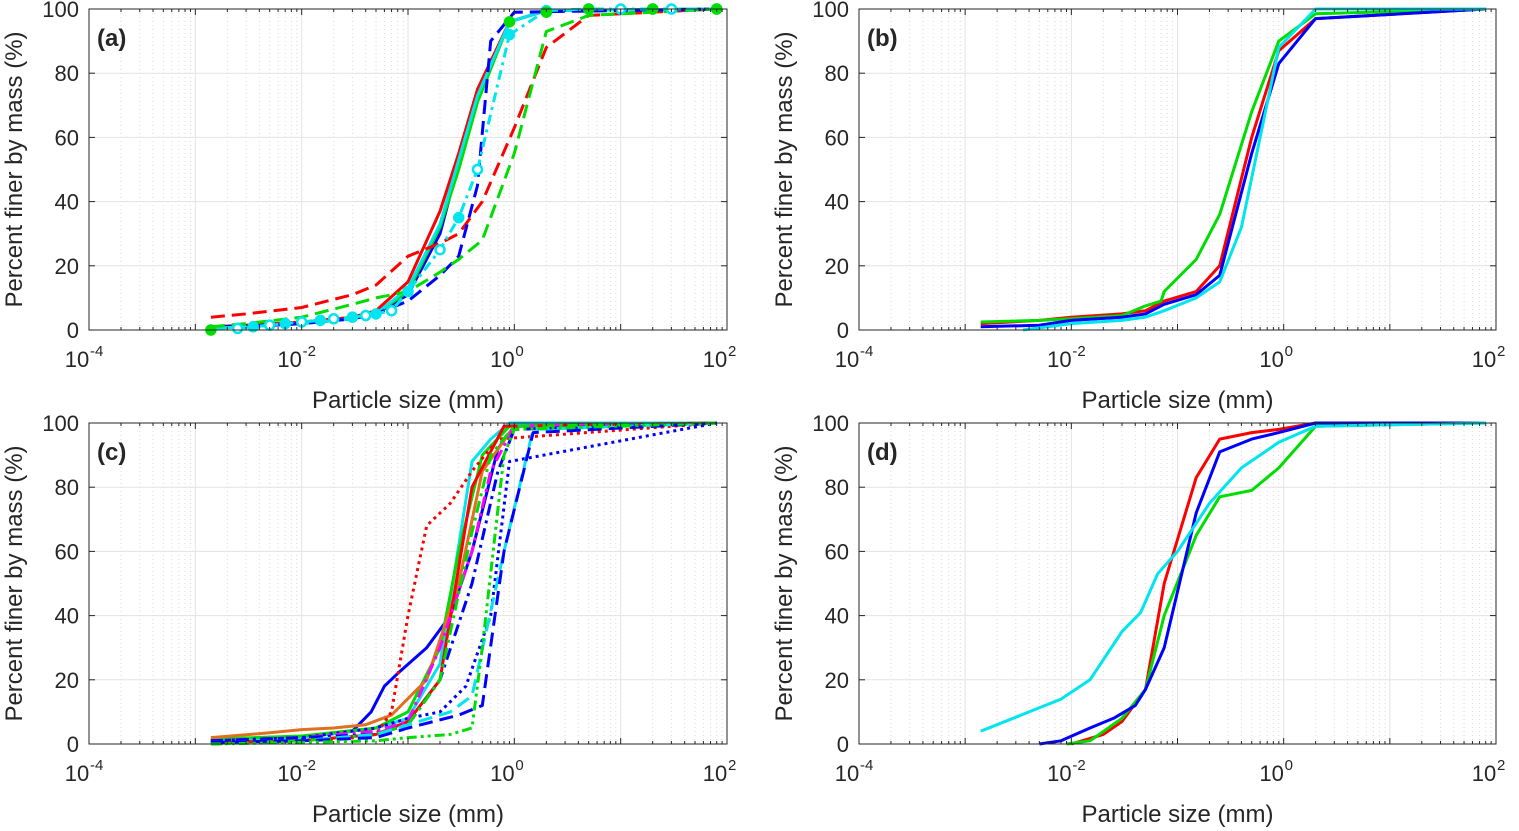 This screenshot has height=831, width=1519. I want to click on panel-label: (c), so click(111, 452).